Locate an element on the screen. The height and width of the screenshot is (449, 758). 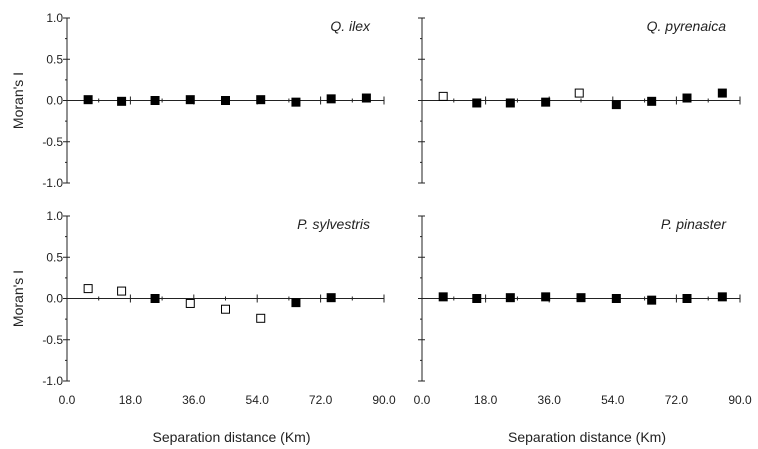
panel-title: P. sylvestris is located at coordinates (333, 224).